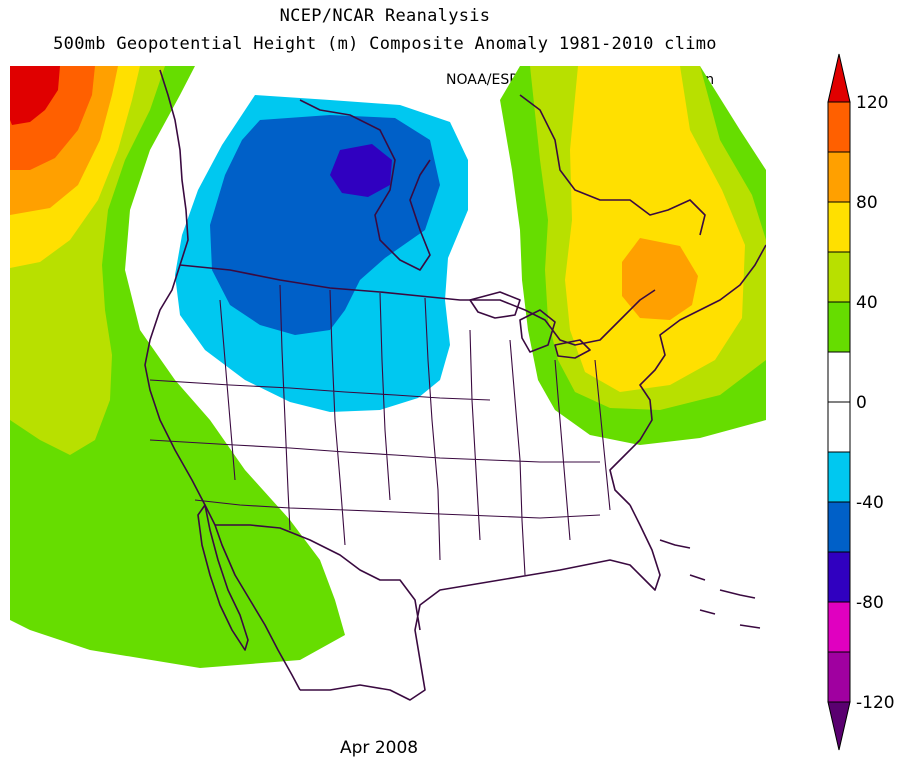  Describe the element at coordinates (867, 203) in the screenshot. I see `colorbar-tick-label: 80` at that location.